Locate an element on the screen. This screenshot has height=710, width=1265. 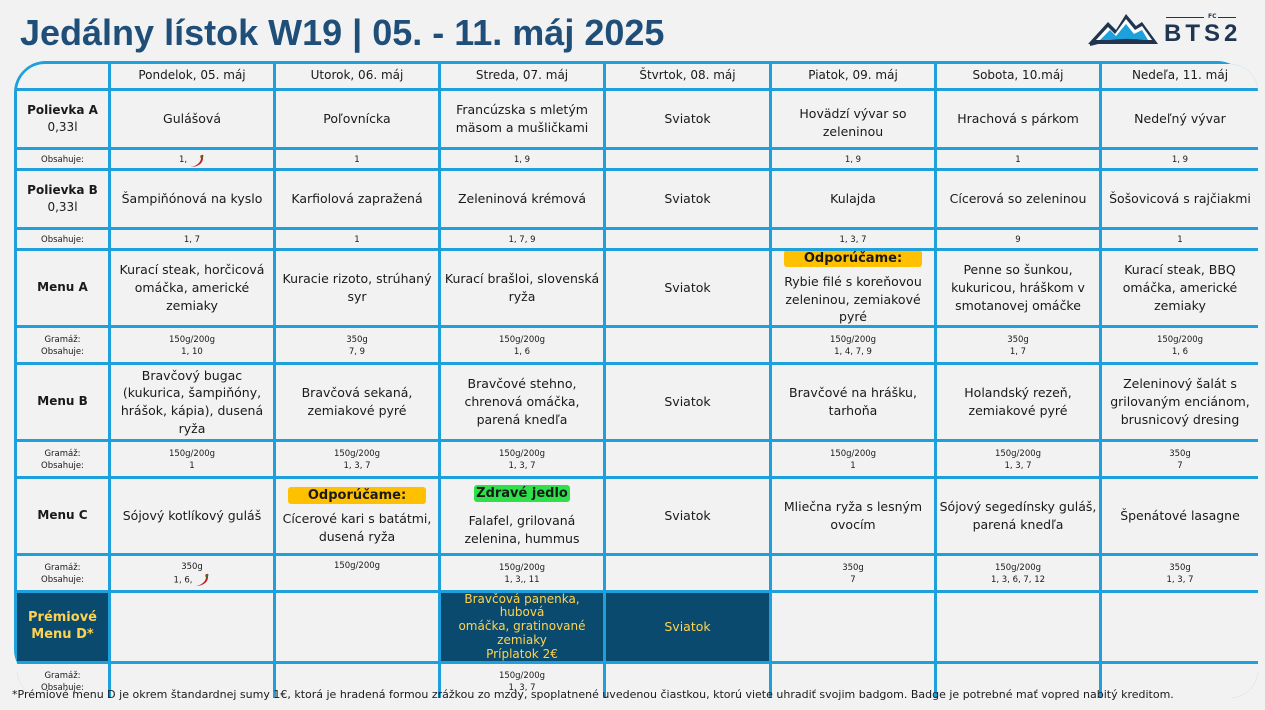
dish-cell: Gulášová is located at coordinates (192, 119).